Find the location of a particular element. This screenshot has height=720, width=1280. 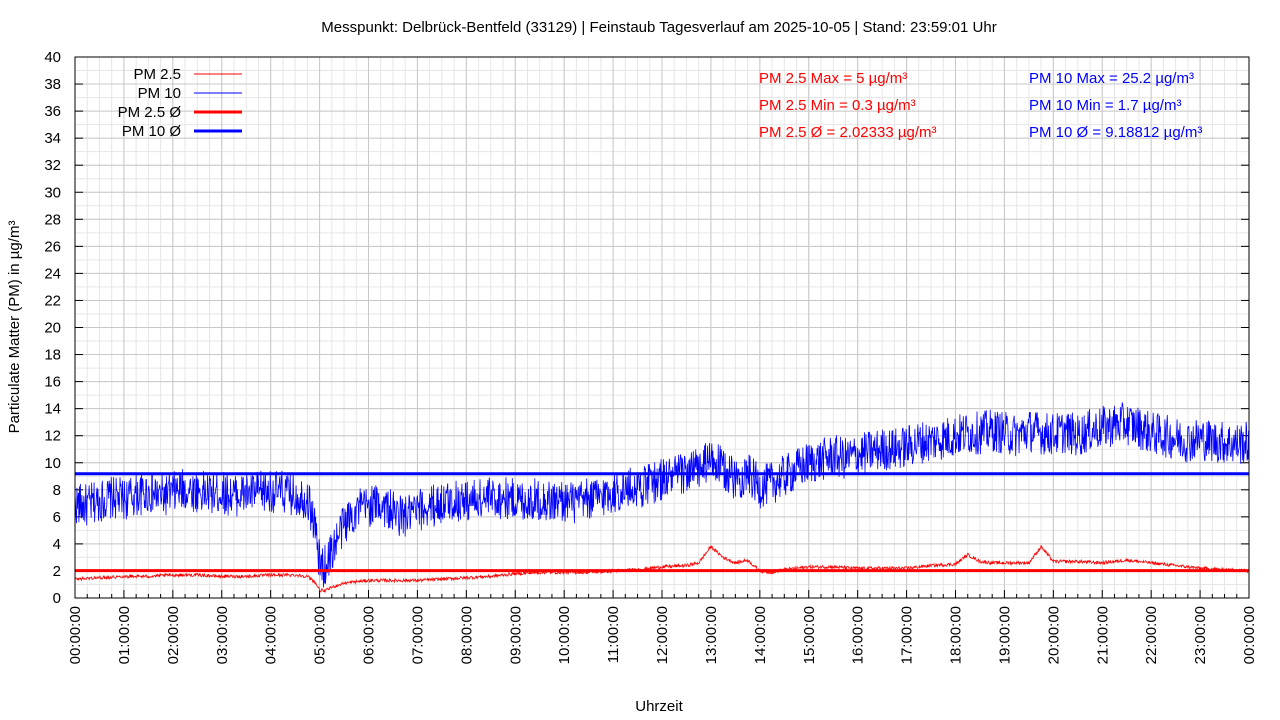

x-tick-label: 20:00:00 is located at coordinates (1053, 635).